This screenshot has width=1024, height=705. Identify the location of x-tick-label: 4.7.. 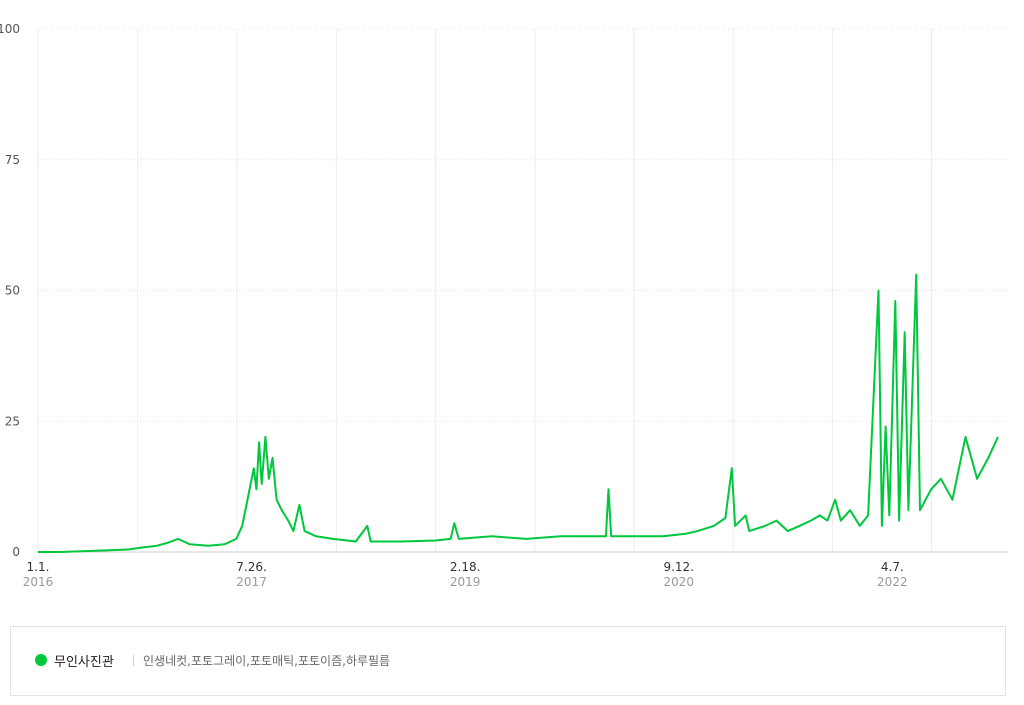
(892, 567).